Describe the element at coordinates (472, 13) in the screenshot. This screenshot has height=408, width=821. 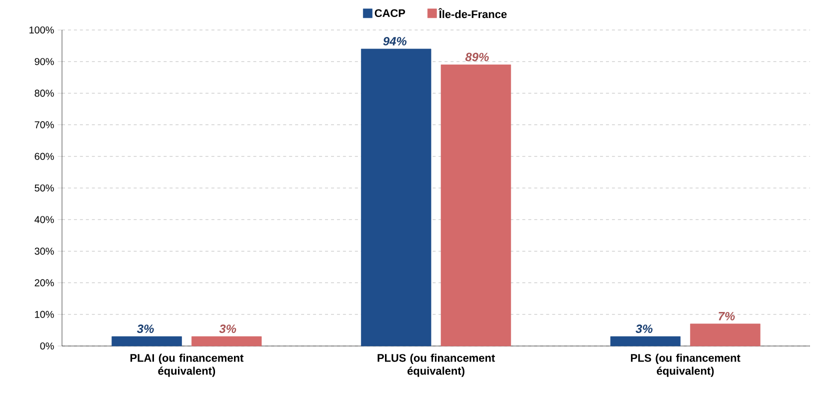
I see `legend-label: Île-de-France` at that location.